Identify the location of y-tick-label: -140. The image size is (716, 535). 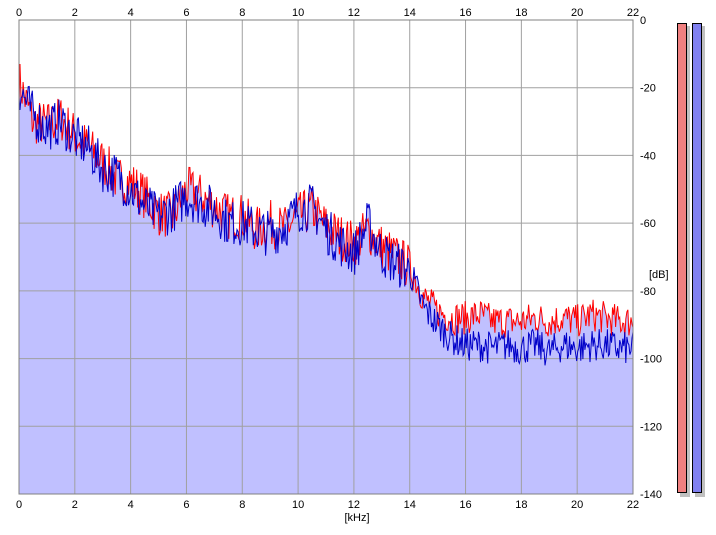
(651, 495).